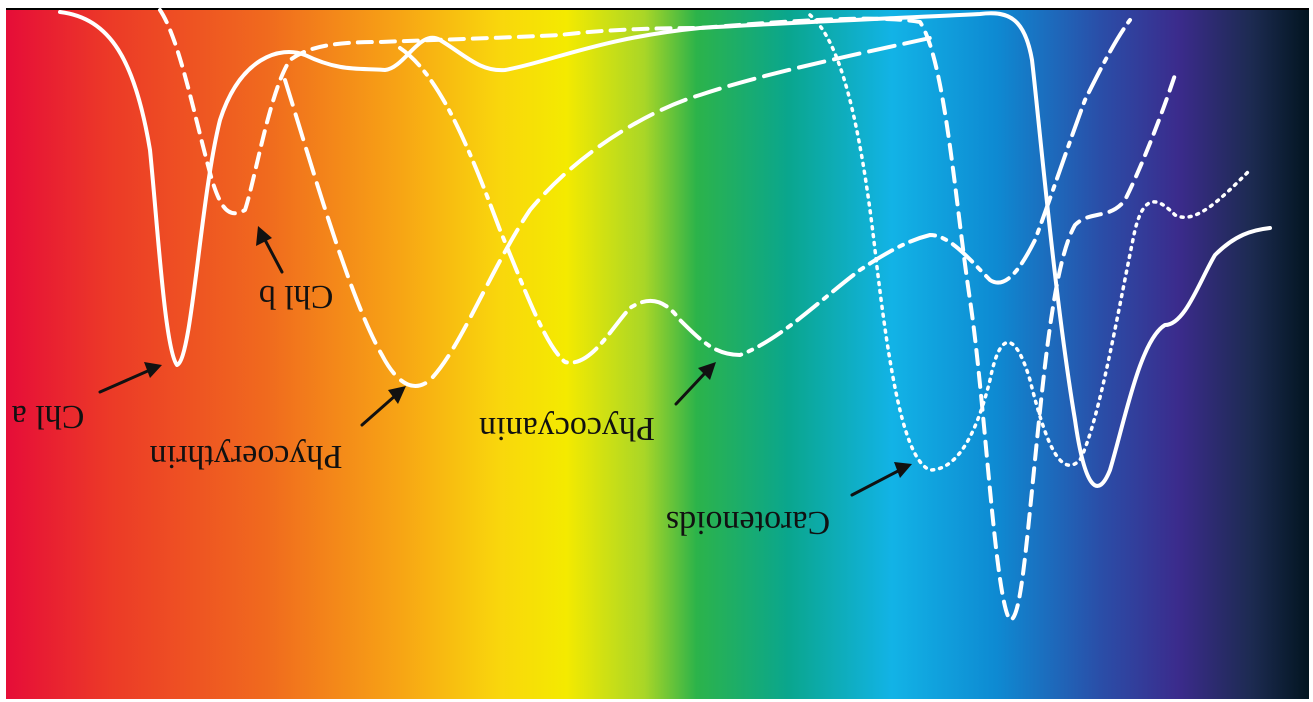  I want to click on carotenoids-label: Carotenoids, so click(748, 522).